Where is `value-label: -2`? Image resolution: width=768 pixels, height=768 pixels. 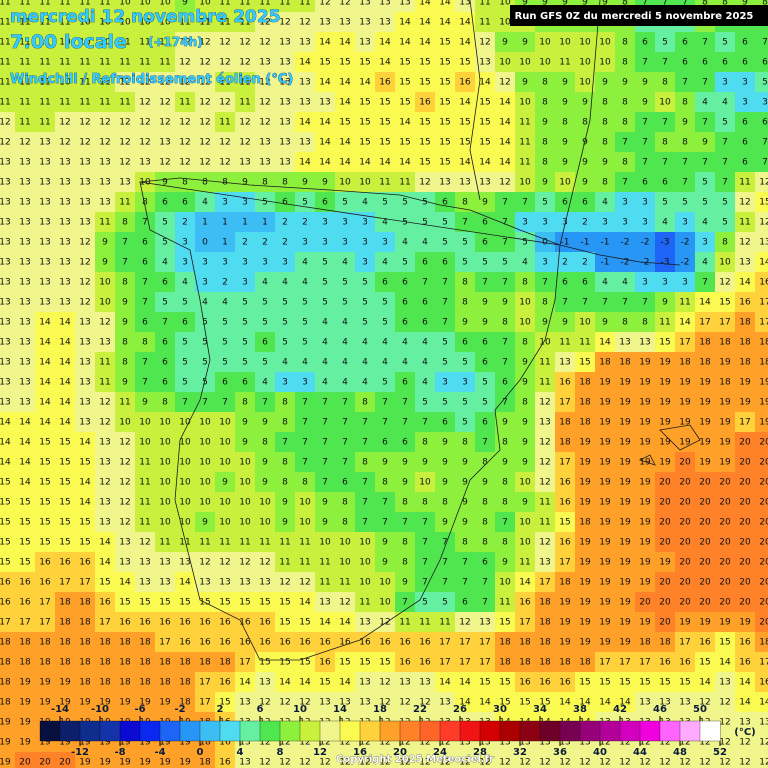
value-label: -2 is located at coordinates (685, 243).